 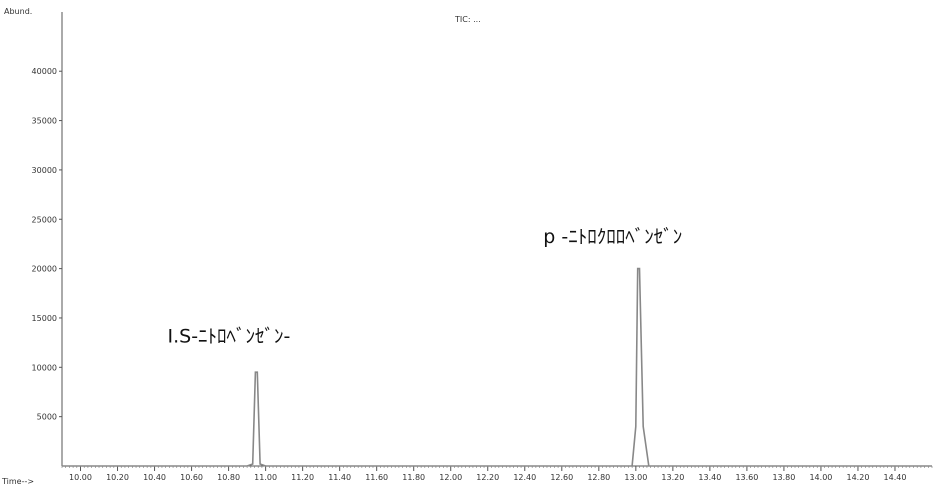 What do you see at coordinates (47, 417) in the screenshot?
I see `y-tick-label: 5000` at bounding box center [47, 417].